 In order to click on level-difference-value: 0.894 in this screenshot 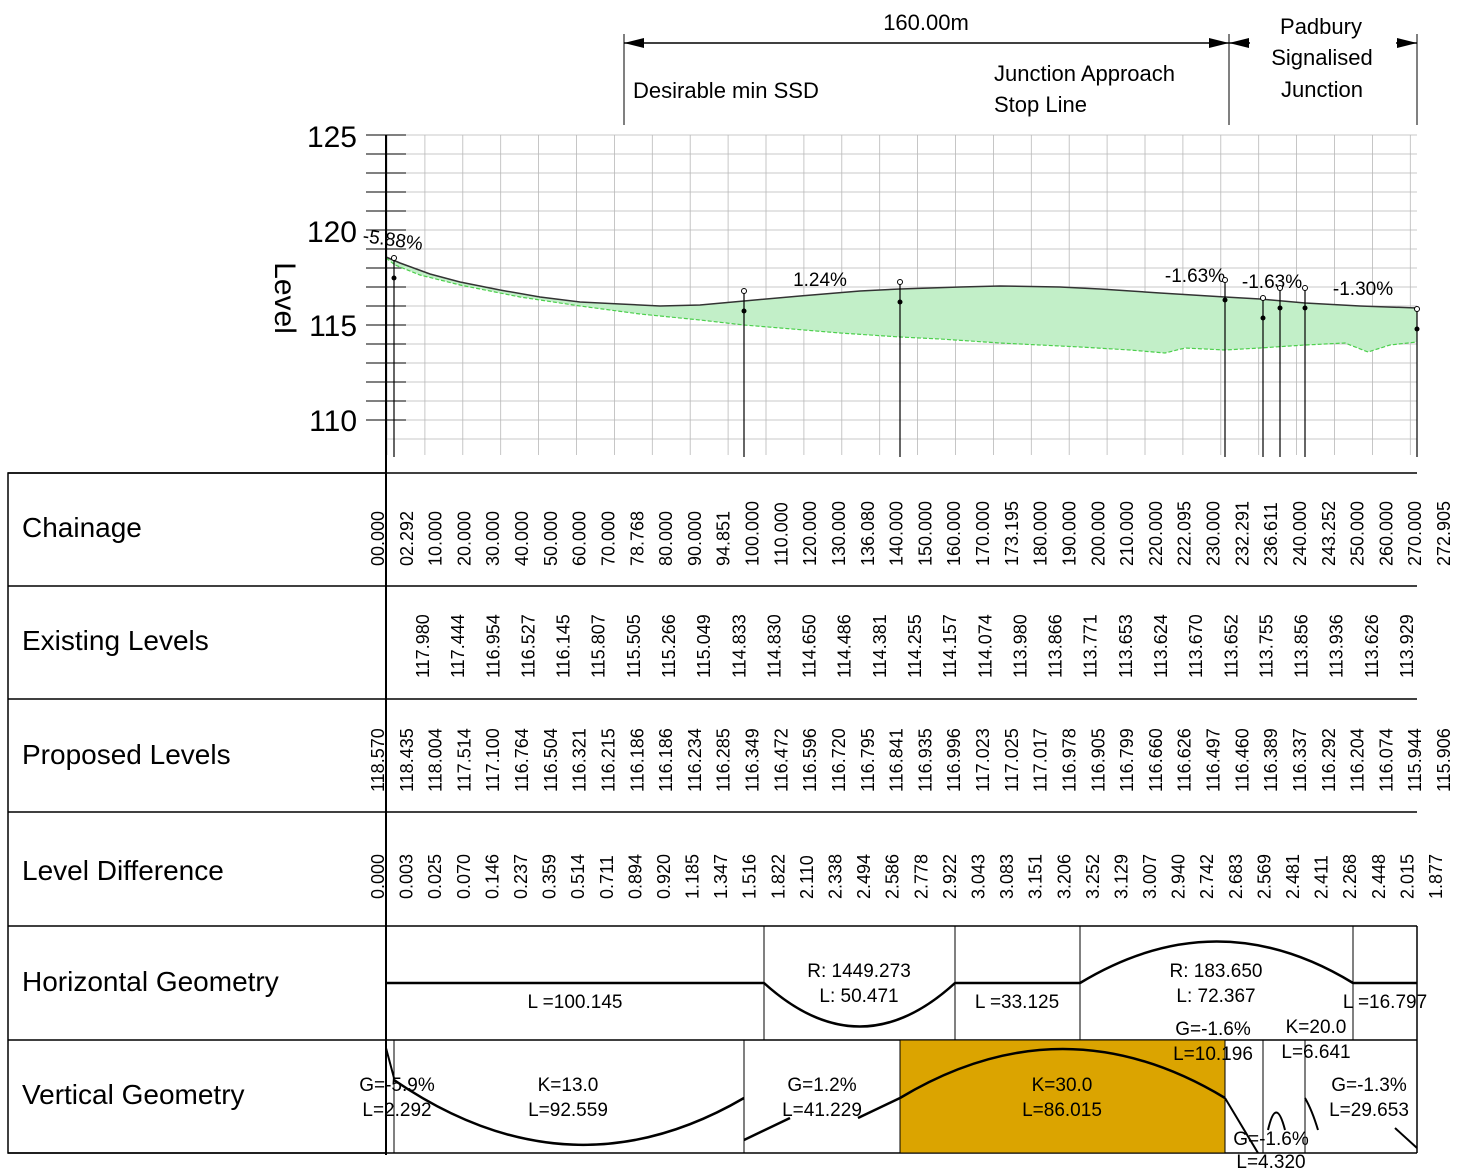, I will do `click(635, 876)`.